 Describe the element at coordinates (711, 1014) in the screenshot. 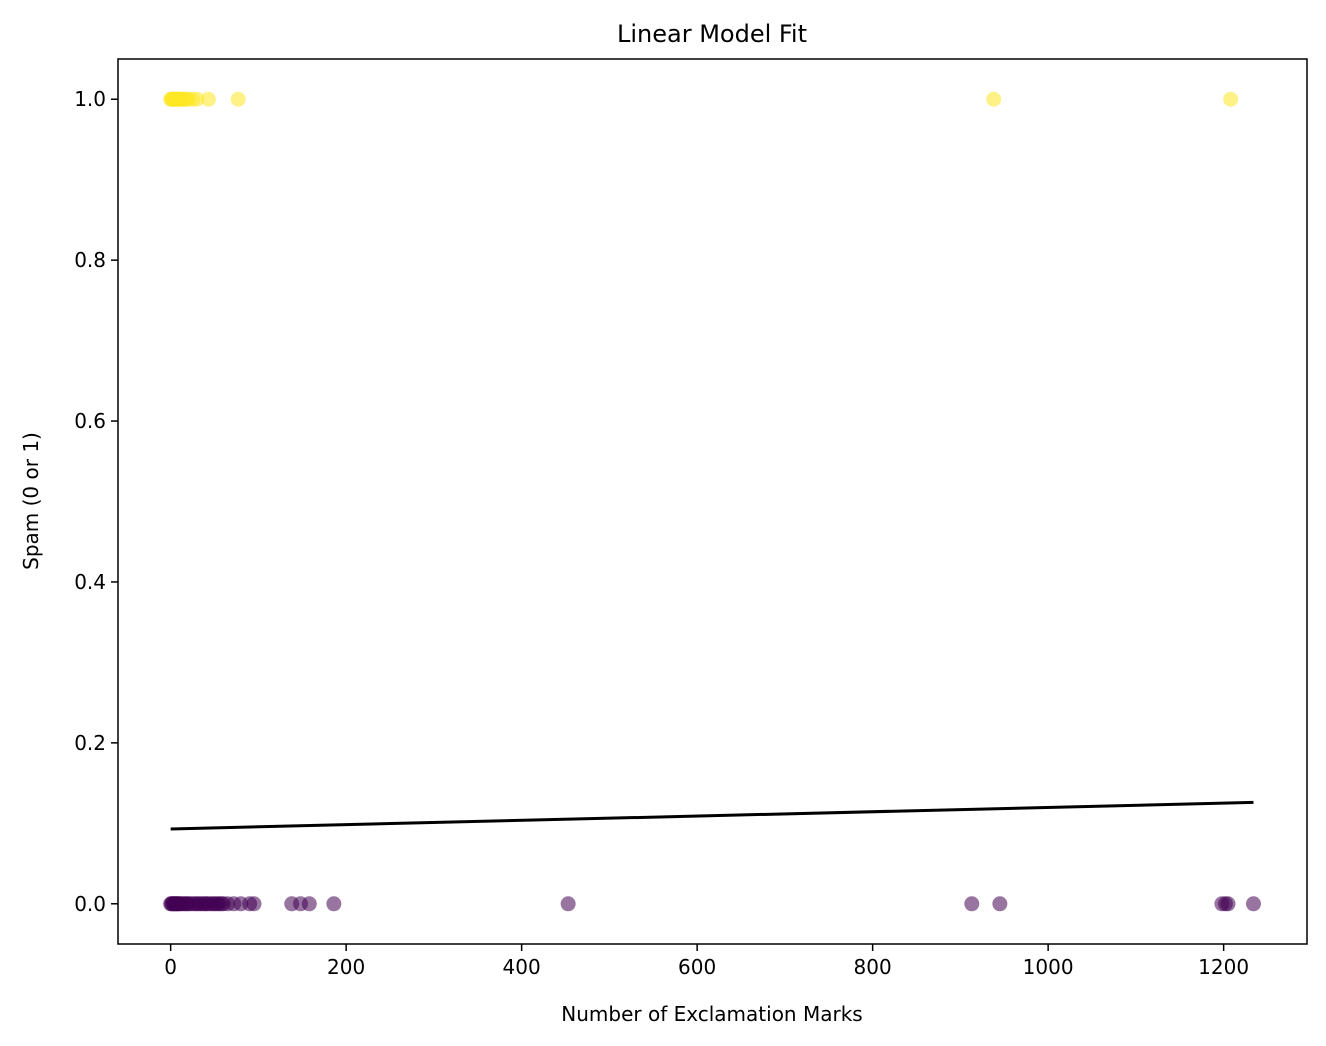

I see `x-axis-label: Number of Exclamation Marks` at that location.